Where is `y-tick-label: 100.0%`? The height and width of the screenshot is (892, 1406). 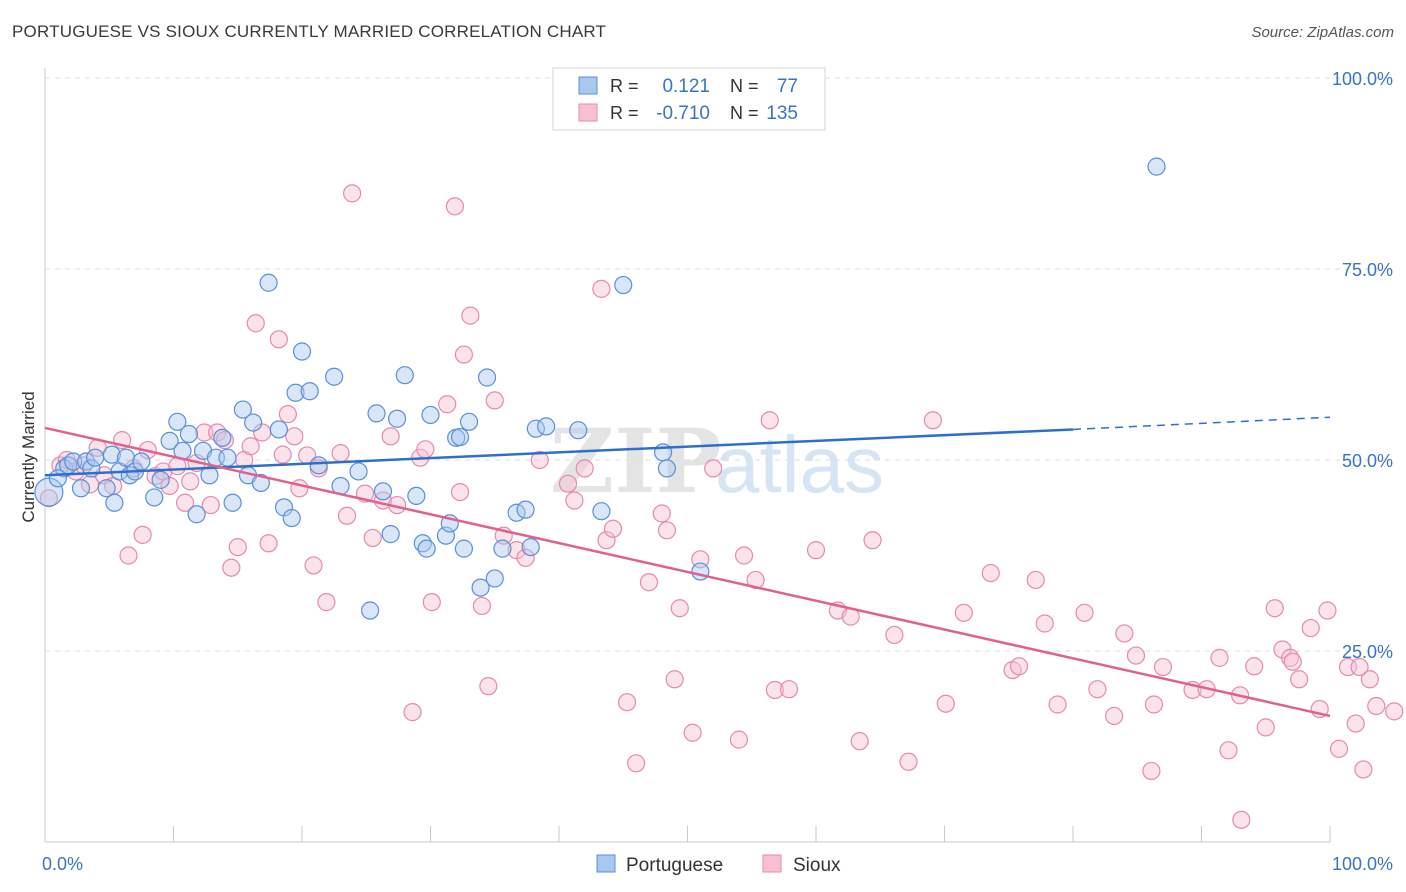 y-tick-label: 100.0% is located at coordinates (1362, 79).